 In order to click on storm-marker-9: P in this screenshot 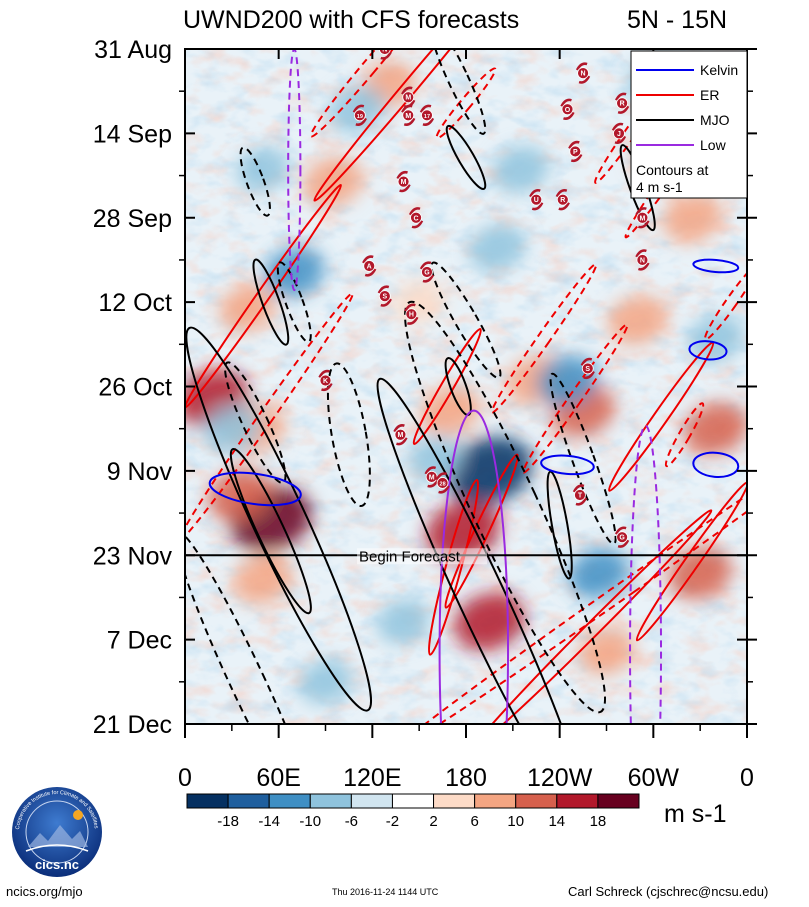, I will do `click(575, 151)`.